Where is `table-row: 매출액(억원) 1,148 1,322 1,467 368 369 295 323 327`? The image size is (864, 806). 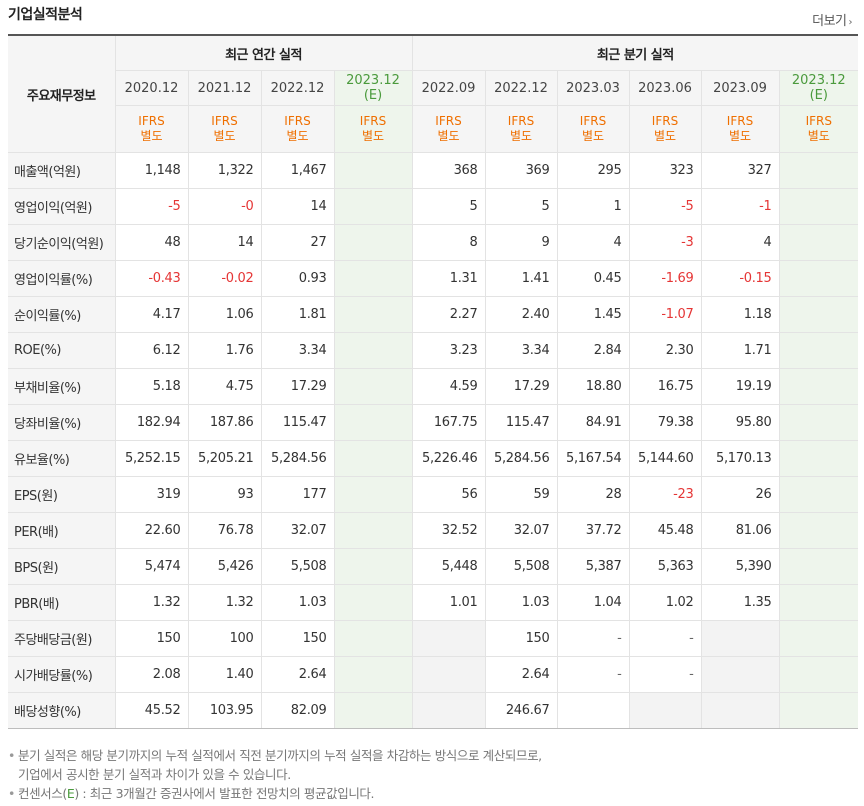
table-row: 매출액(억원) 1,148 1,322 1,467 368 369 295 323 327 is located at coordinates (433, 170).